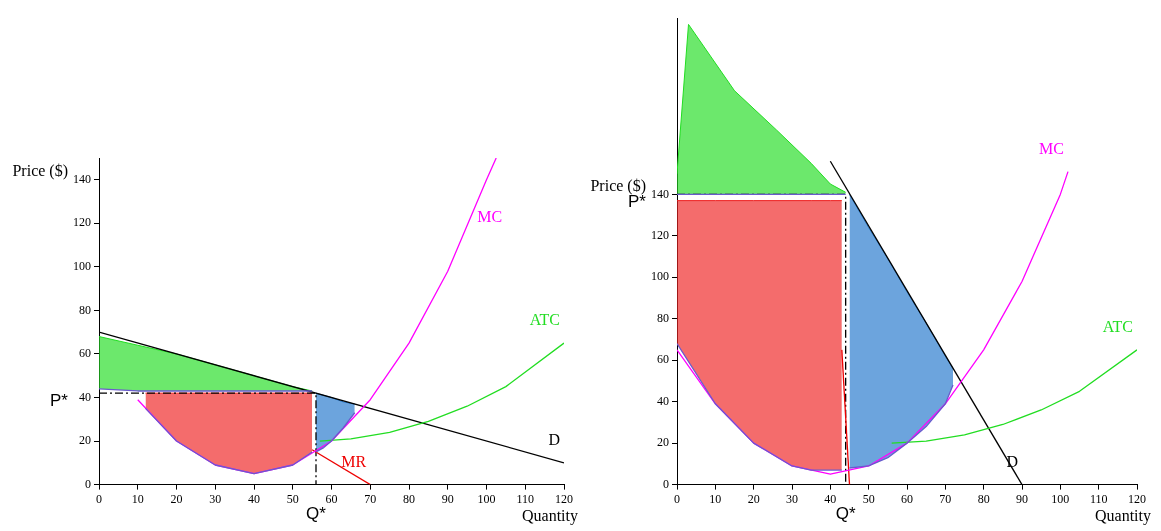 The height and width of the screenshot is (531, 1161). Describe the element at coordinates (59, 400) in the screenshot. I see `annotation: P*` at that location.